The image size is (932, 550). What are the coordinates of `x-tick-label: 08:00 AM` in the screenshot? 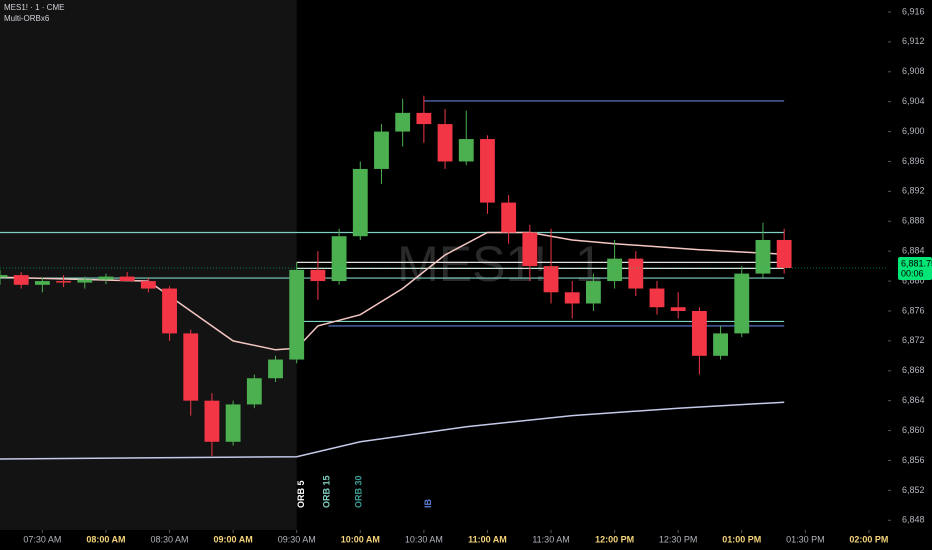 It's located at (105, 539).